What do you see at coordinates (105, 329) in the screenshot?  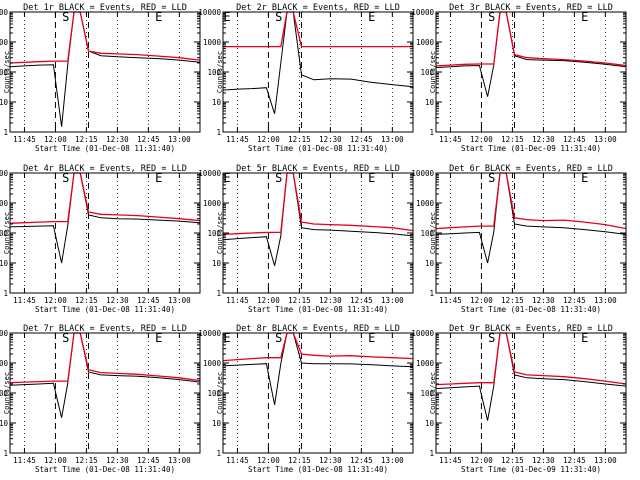 I see `panel-title: Det 7r BLACK = Events, RED = LLD` at bounding box center [105, 329].